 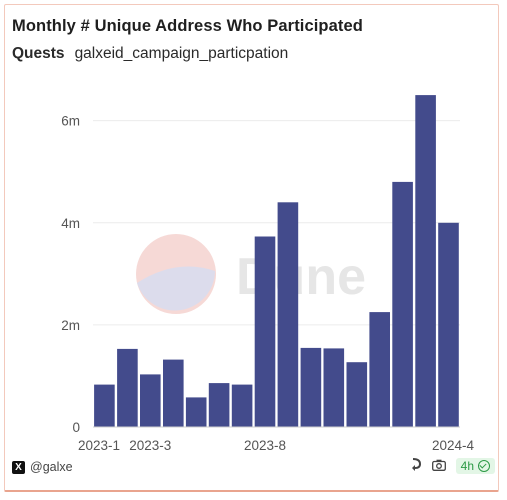 What do you see at coordinates (99, 445) in the screenshot?
I see `x-tick-label: 2023-1` at bounding box center [99, 445].